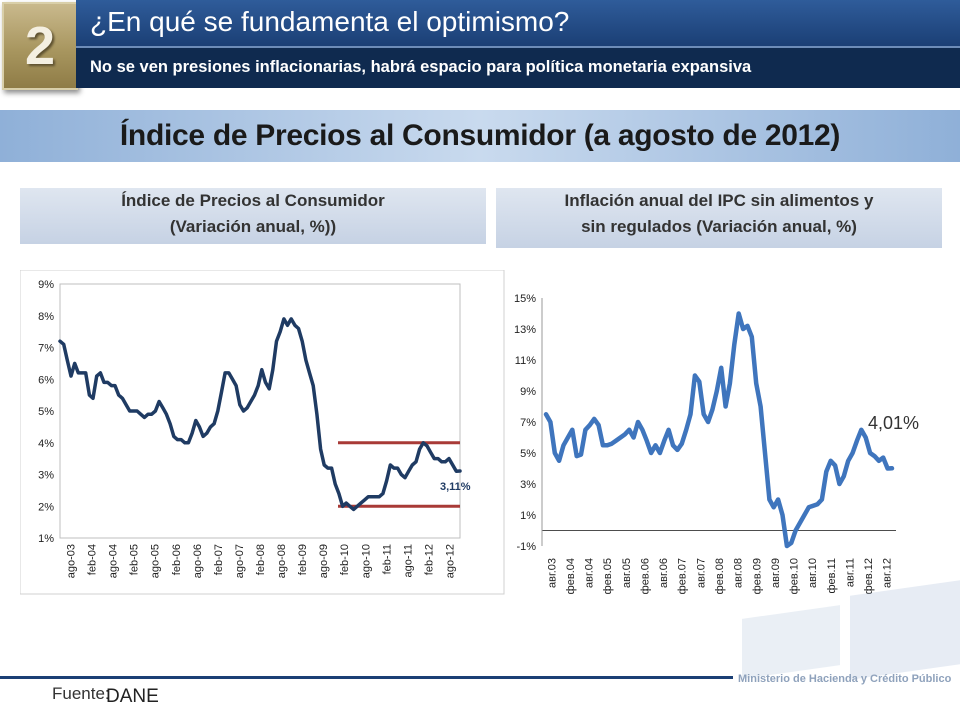 The image size is (960, 720). I want to click on title-bar: ¿En qué se fundamenta el optimismo?, so click(518, 23).